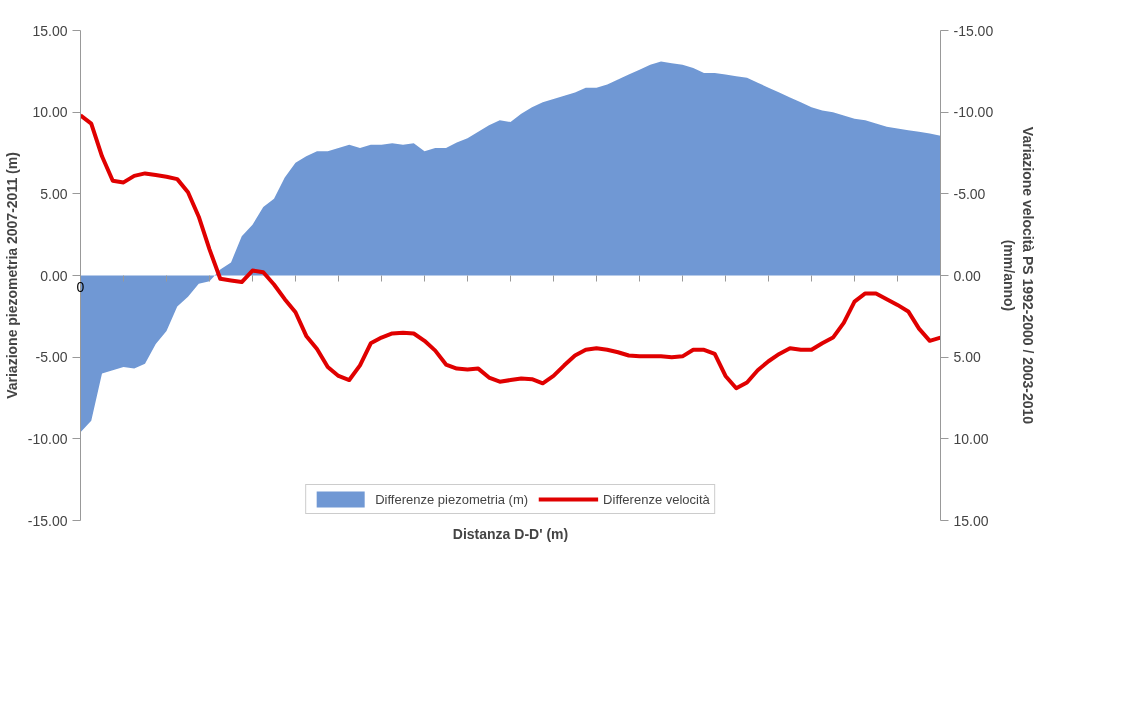  Describe the element at coordinates (967, 357) in the screenshot. I see `y2-tick-label: 5.00` at that location.